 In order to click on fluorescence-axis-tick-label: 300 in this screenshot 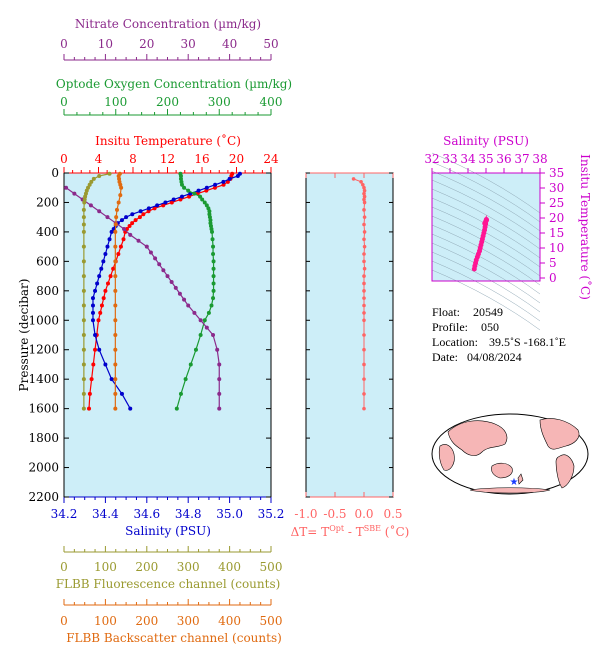, I will do `click(188, 567)`.